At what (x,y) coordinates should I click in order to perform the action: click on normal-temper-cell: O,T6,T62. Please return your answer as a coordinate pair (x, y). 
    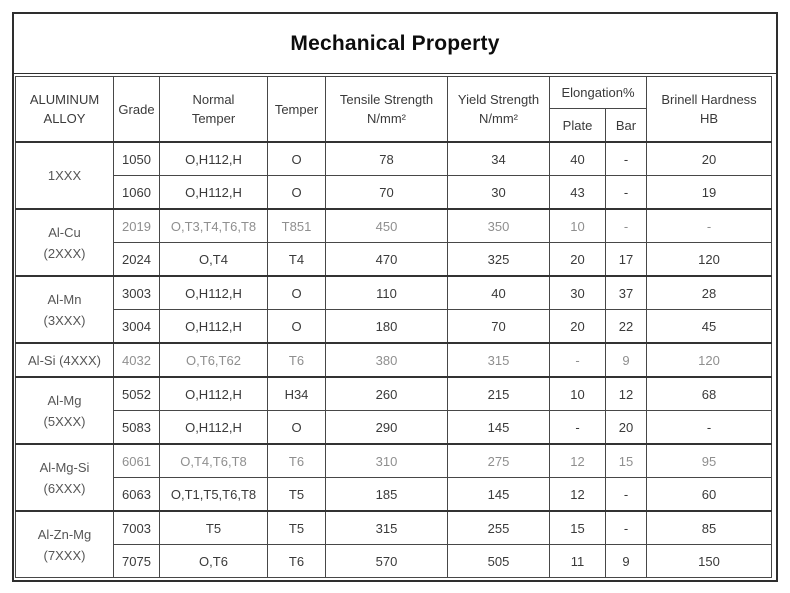
    Looking at the image, I should click on (213, 360).